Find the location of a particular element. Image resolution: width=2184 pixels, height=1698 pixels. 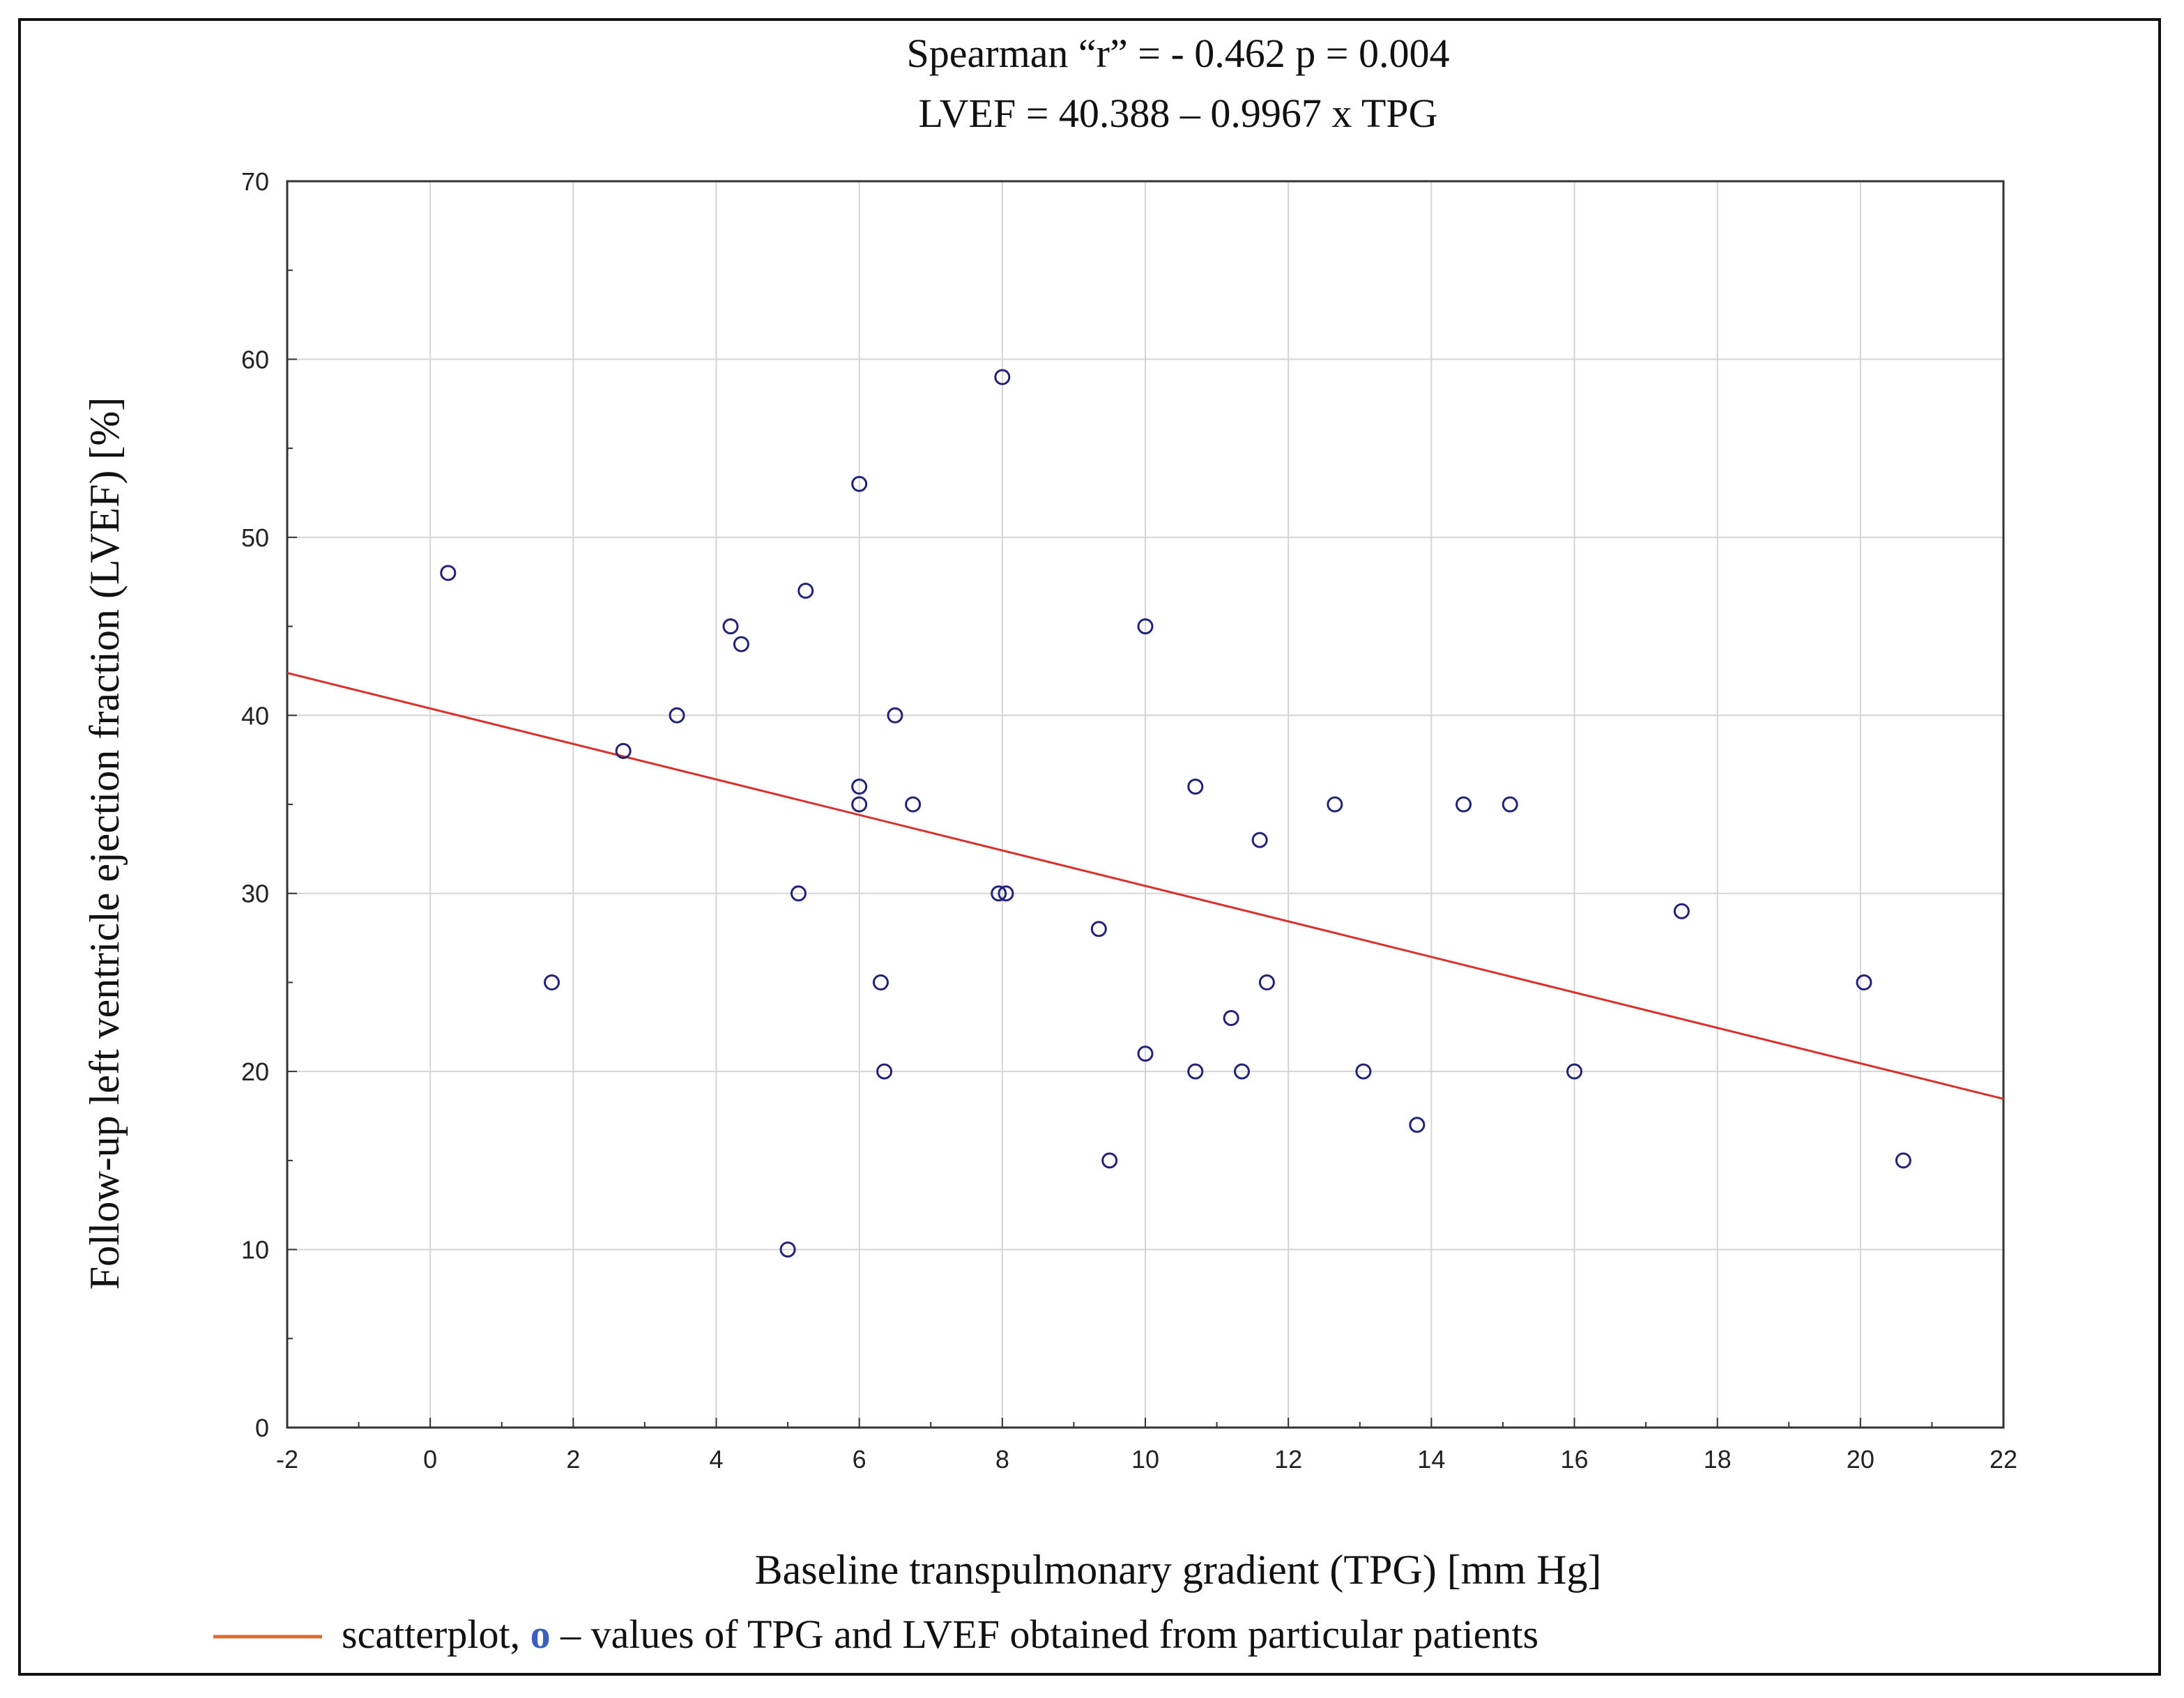

x-tick-label: 10 is located at coordinates (1145, 1459).